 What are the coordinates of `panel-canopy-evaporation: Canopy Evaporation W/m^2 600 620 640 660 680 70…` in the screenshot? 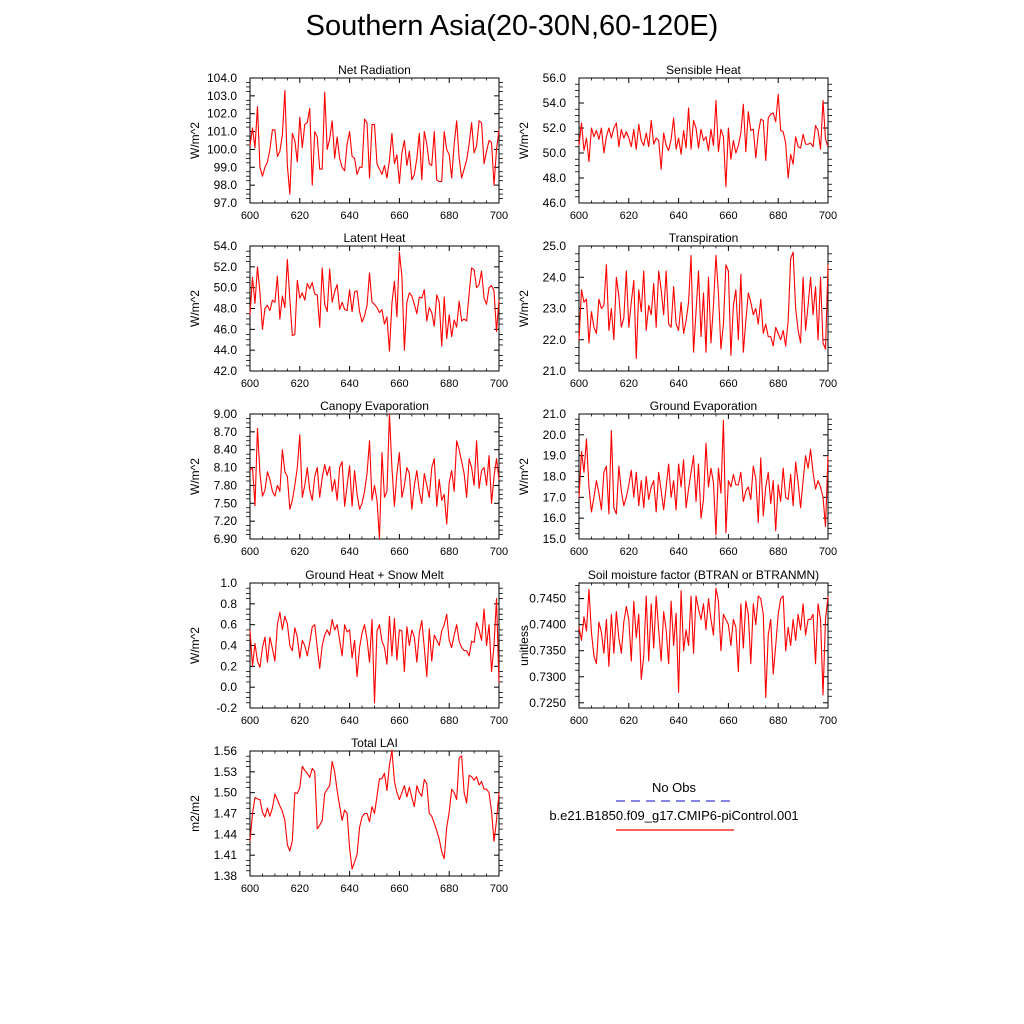 It's located at (348, 478).